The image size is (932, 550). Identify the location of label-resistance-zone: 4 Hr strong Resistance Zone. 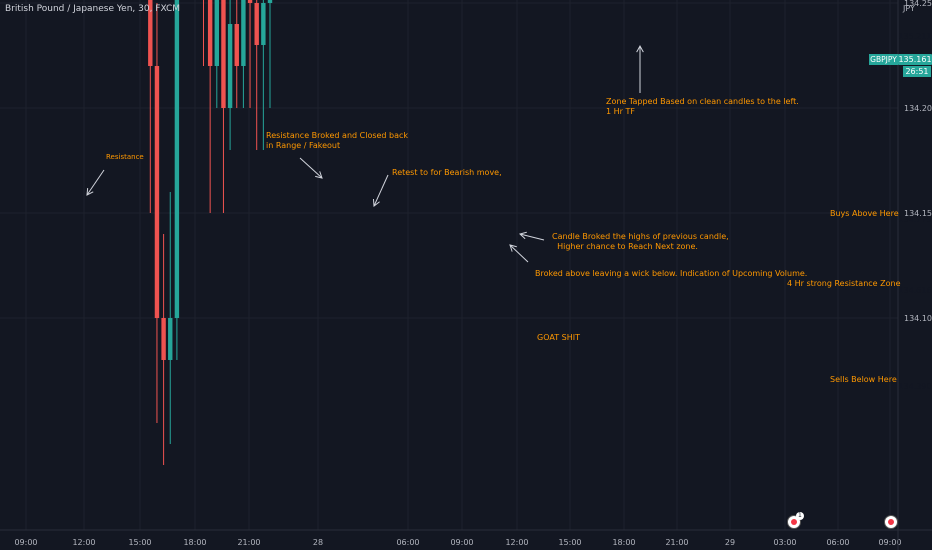
(844, 283).